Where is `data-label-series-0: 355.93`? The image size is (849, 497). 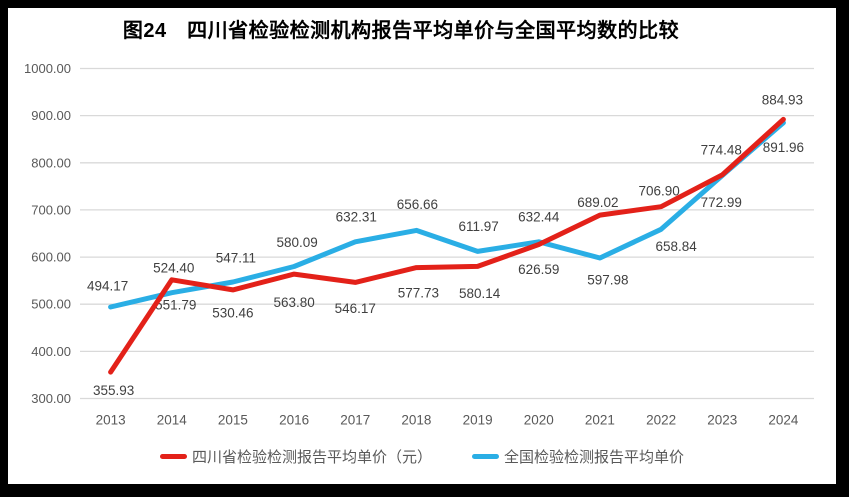
data-label-series-0: 355.93 is located at coordinates (113, 390).